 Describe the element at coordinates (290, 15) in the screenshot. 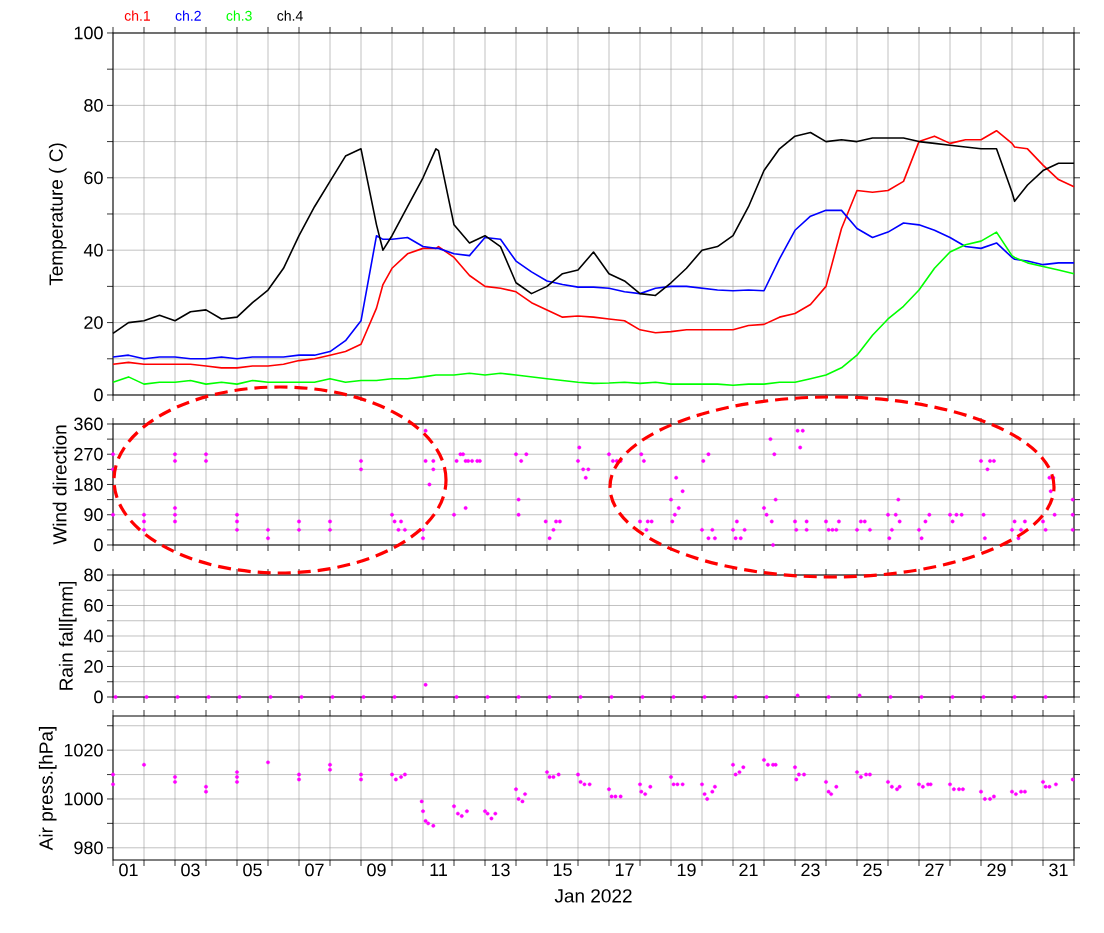

I see `text: ch.4` at that location.